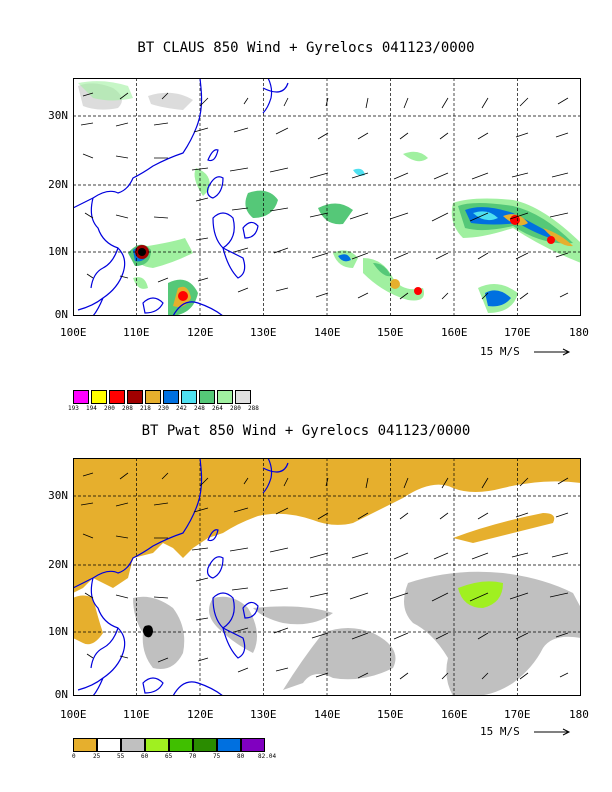 This screenshot has height=792, width=612. Describe the element at coordinates (517, 714) in the screenshot. I see `panel2-xtick-170e: 170E` at that location.